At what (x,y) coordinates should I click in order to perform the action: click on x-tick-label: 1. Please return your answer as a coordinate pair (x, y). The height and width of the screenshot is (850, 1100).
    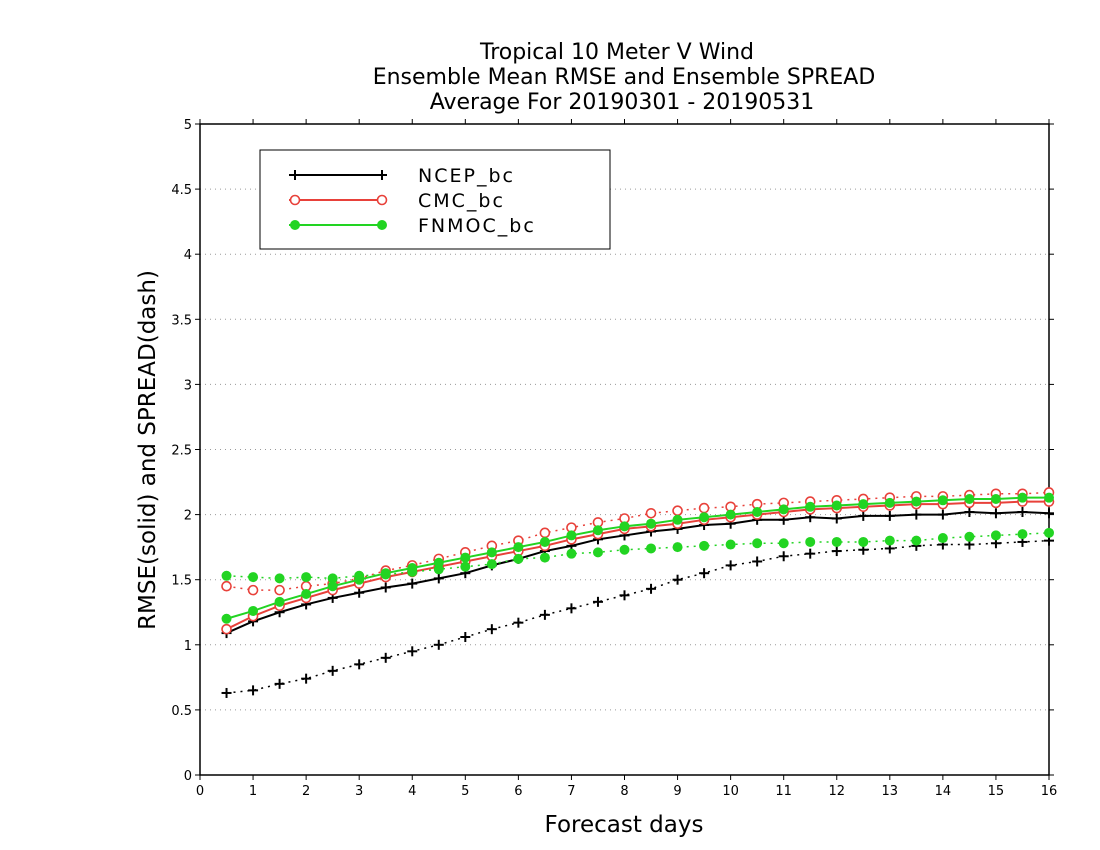
    Looking at the image, I should click on (253, 791).